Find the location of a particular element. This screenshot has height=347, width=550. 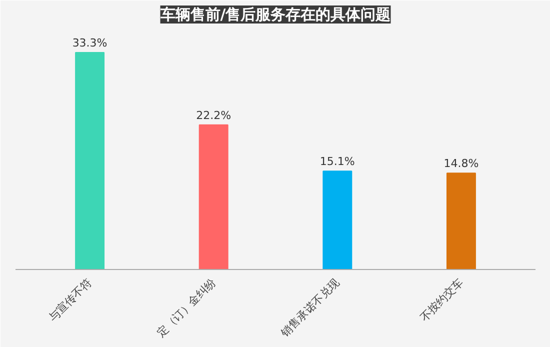

data-label: 22.2% is located at coordinates (214, 115).